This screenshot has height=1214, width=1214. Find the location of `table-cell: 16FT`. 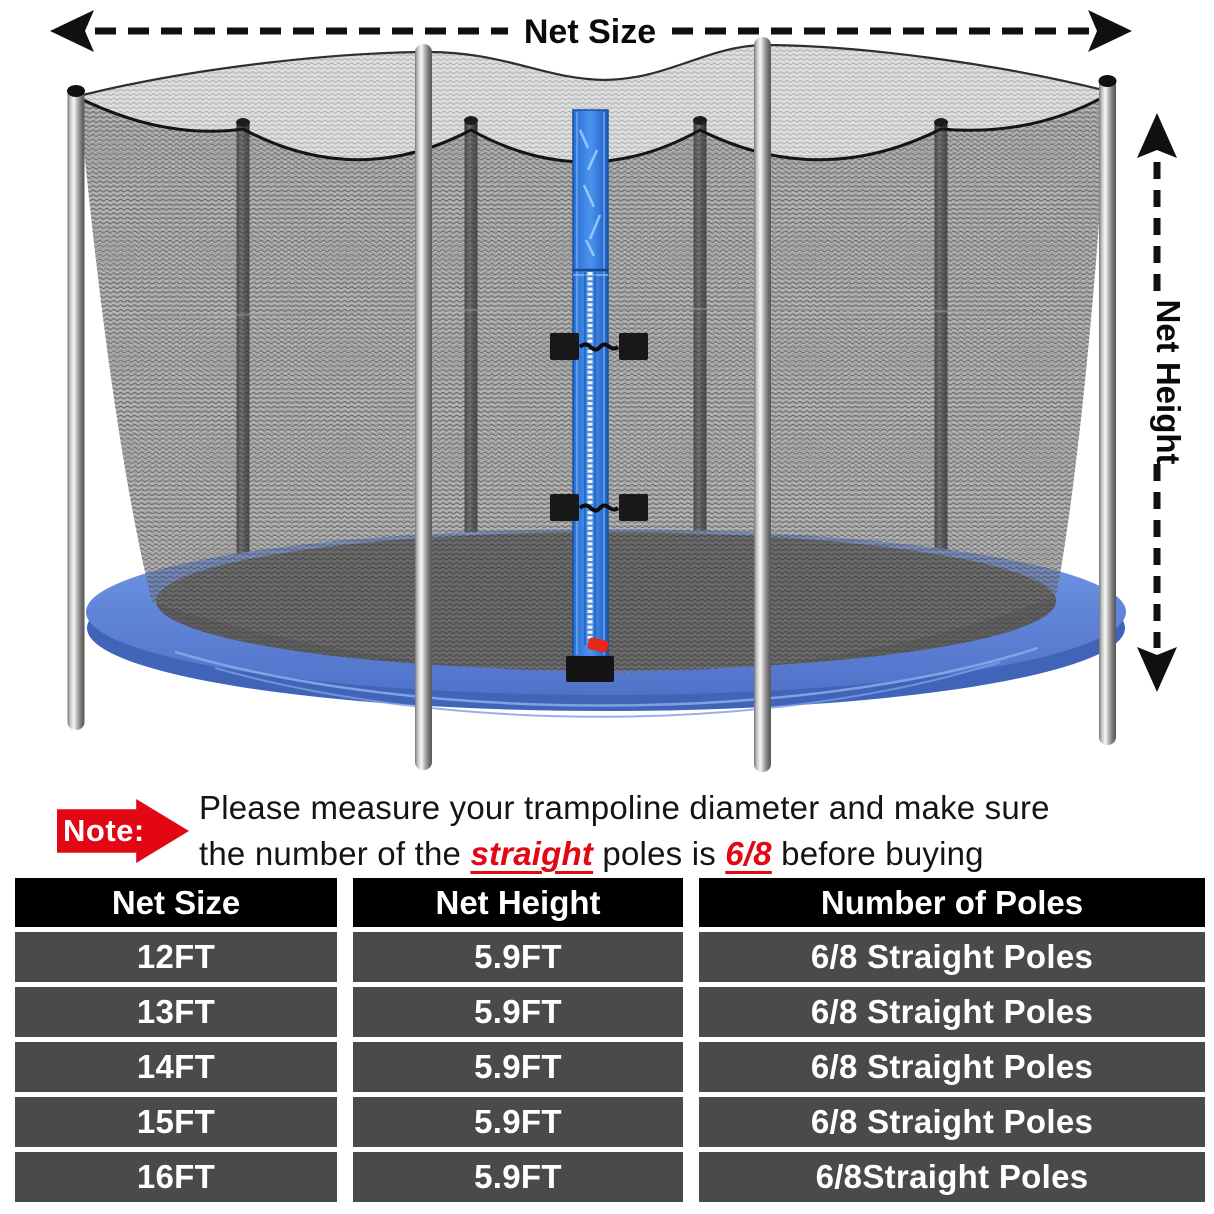

table-cell: 16FT is located at coordinates (176, 1177).